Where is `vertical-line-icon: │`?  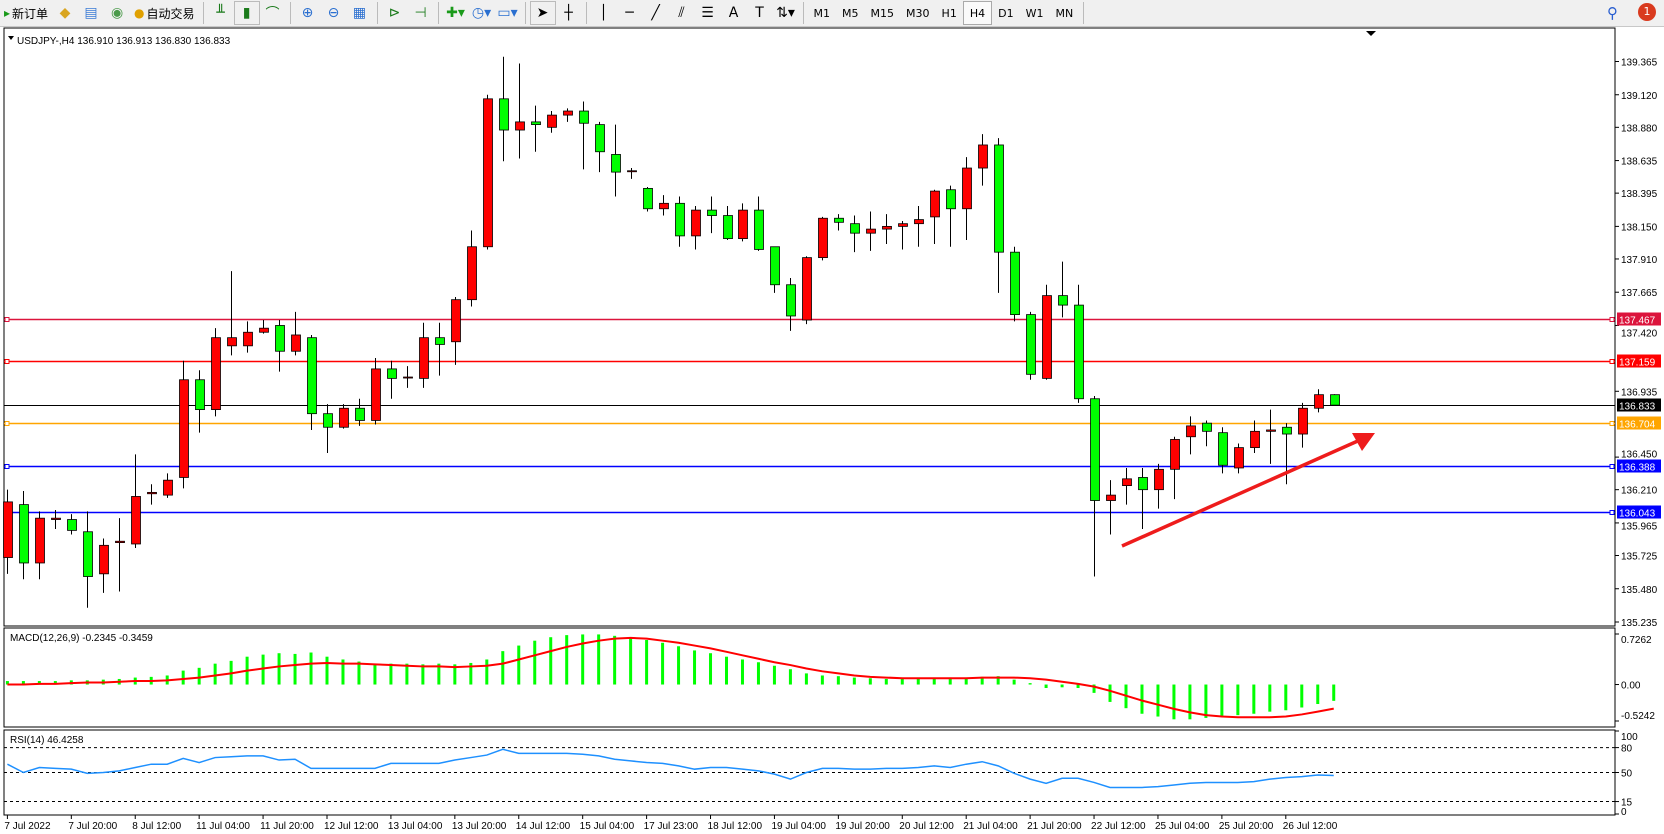
vertical-line-icon: │ is located at coordinates (603, 13).